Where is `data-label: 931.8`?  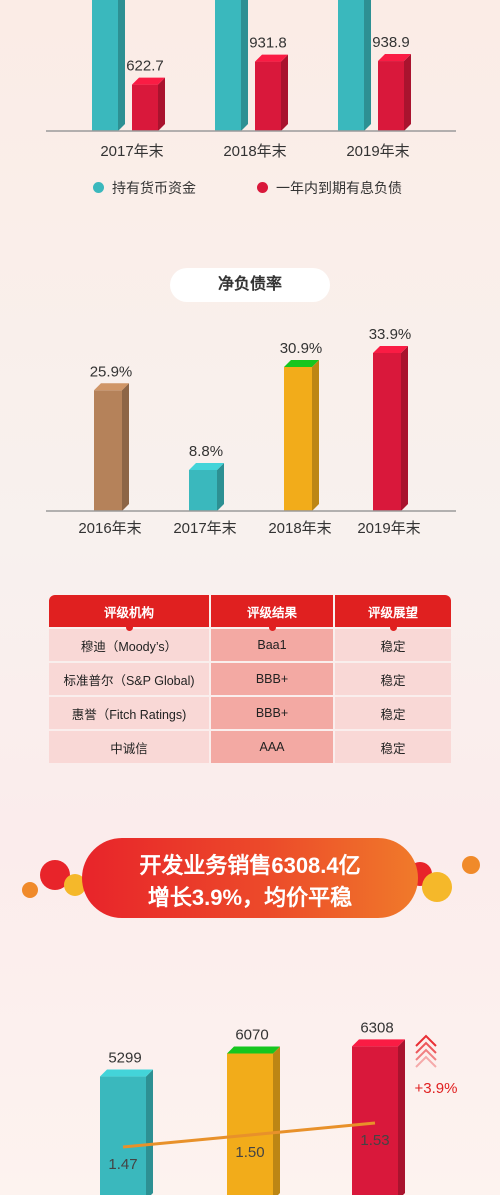 data-label: 931.8 is located at coordinates (268, 43).